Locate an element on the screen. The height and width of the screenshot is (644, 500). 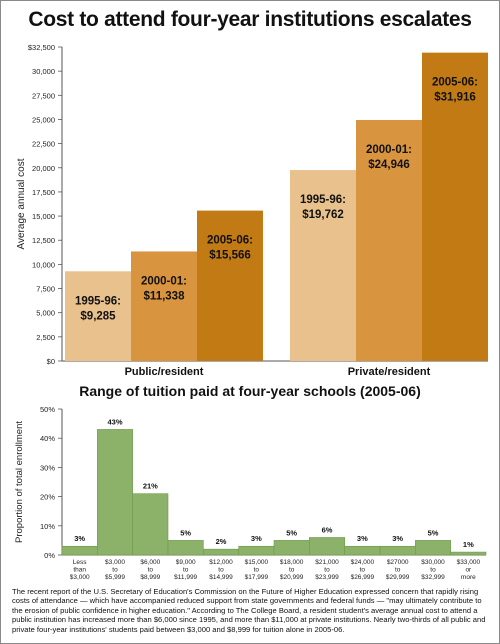
y-tick-label: 15,000 is located at coordinates (43, 216).